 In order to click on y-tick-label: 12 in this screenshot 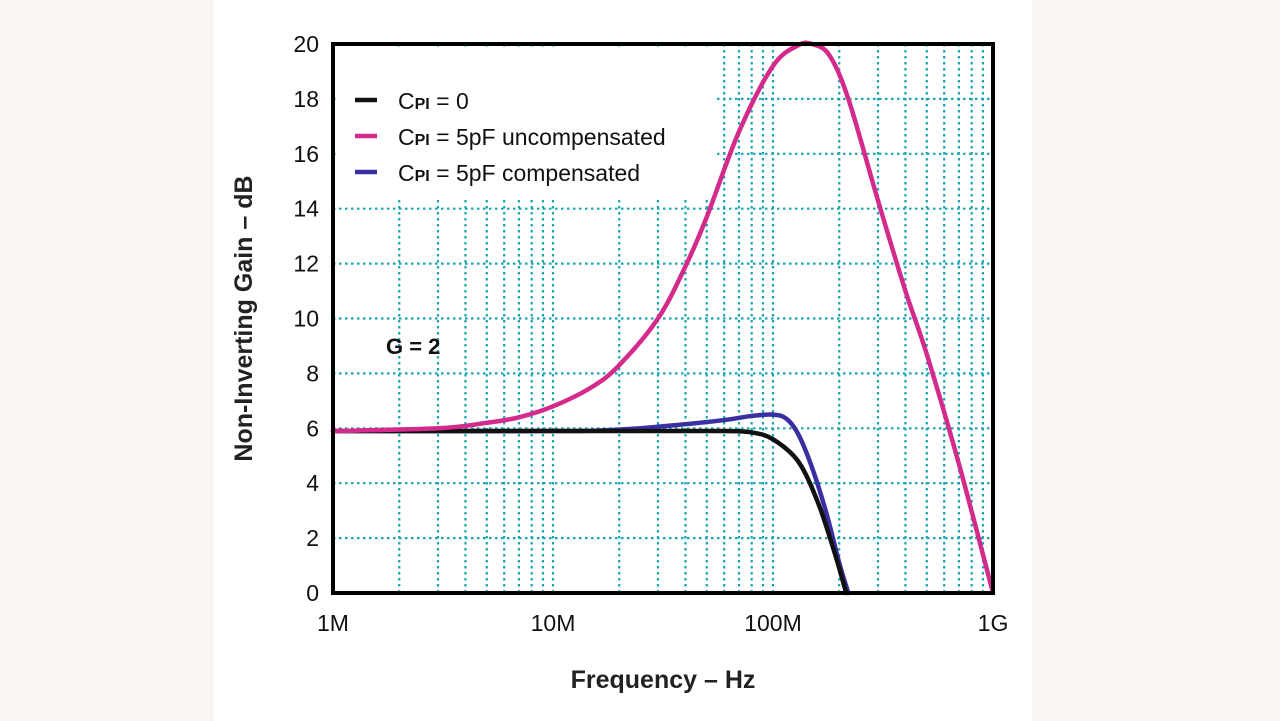, I will do `click(306, 264)`.